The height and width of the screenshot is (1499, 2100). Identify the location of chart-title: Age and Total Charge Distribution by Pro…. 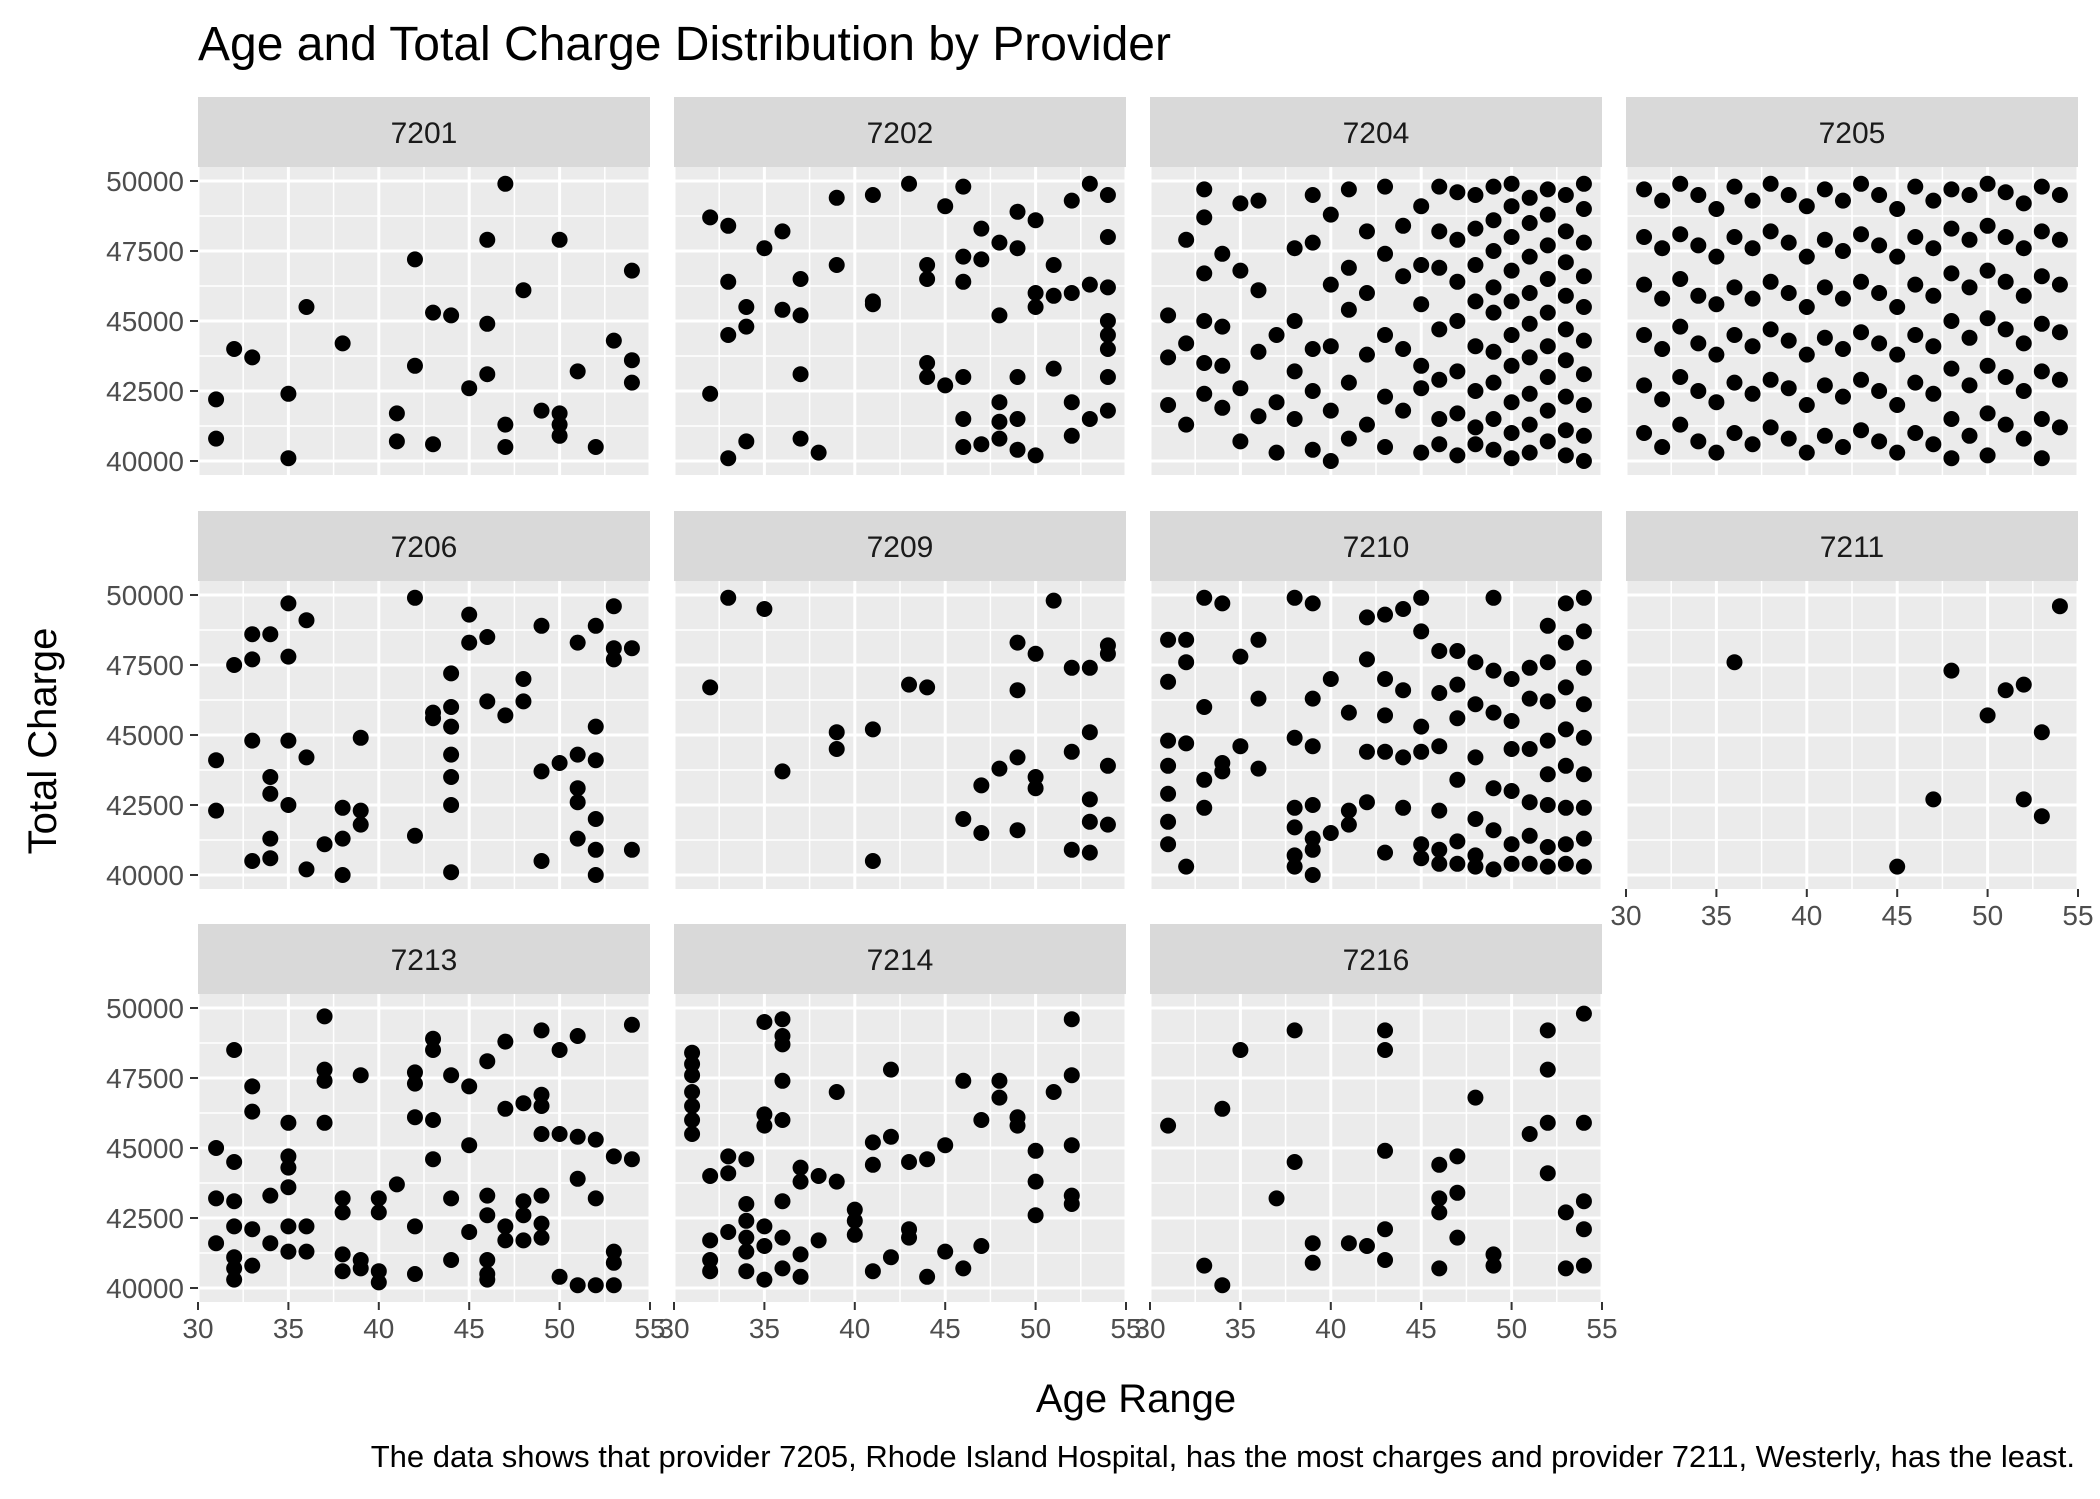
(684, 44).